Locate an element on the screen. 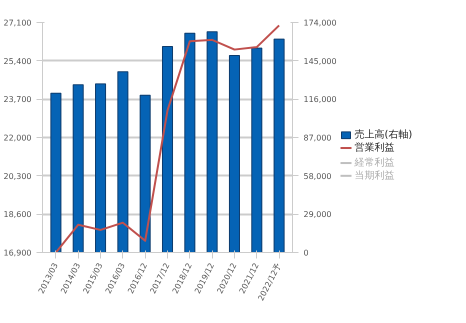 The width and height of the screenshot is (466, 323). y2-tick-label: 29,000 is located at coordinates (318, 215).